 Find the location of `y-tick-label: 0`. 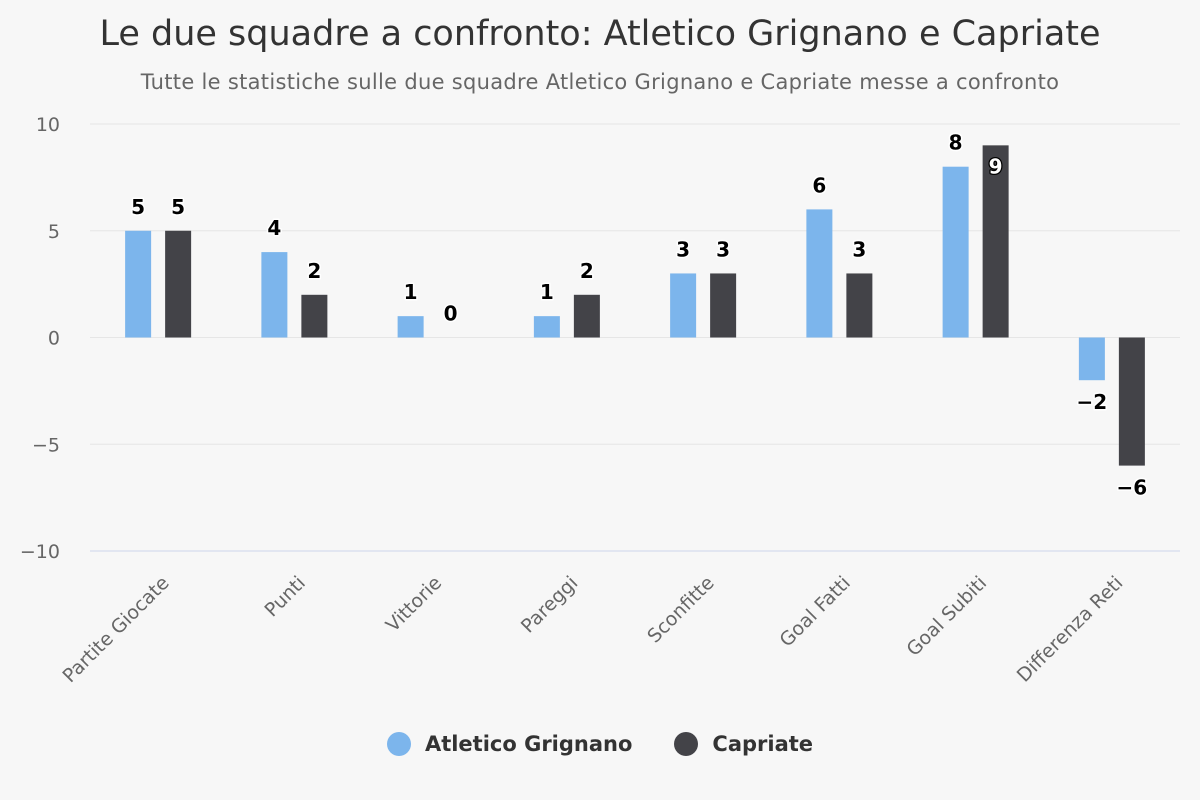

y-tick-label: 0 is located at coordinates (54, 339).